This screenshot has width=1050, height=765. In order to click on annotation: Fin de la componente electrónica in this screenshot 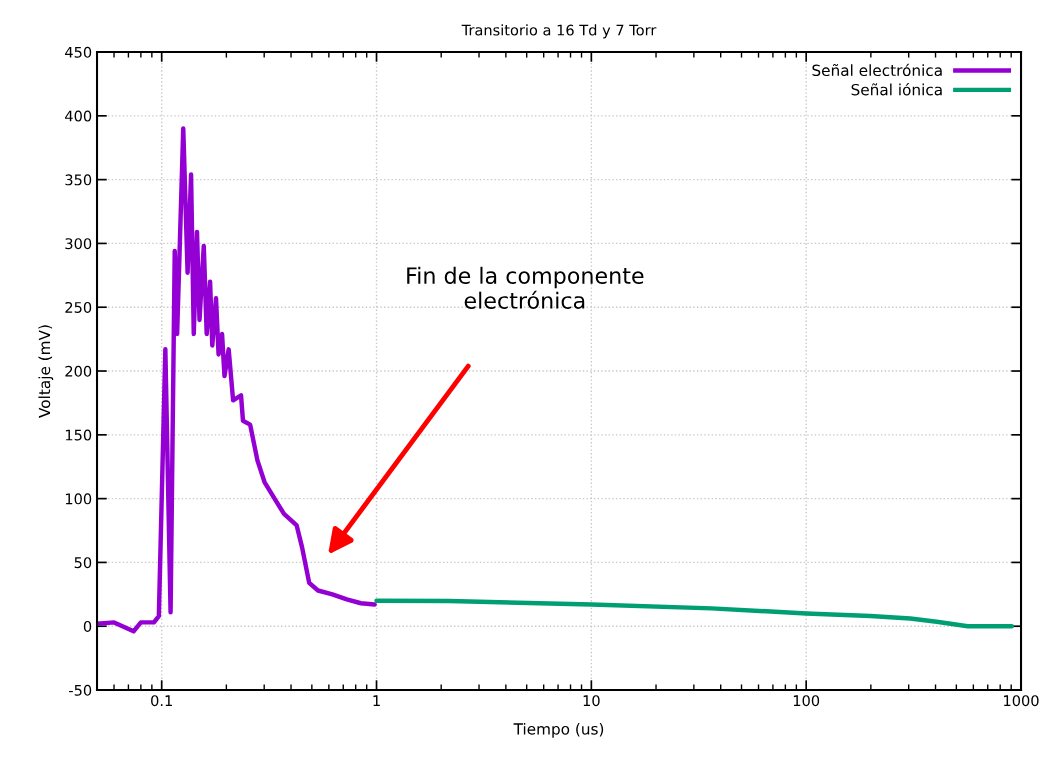, I will do `click(525, 287)`.